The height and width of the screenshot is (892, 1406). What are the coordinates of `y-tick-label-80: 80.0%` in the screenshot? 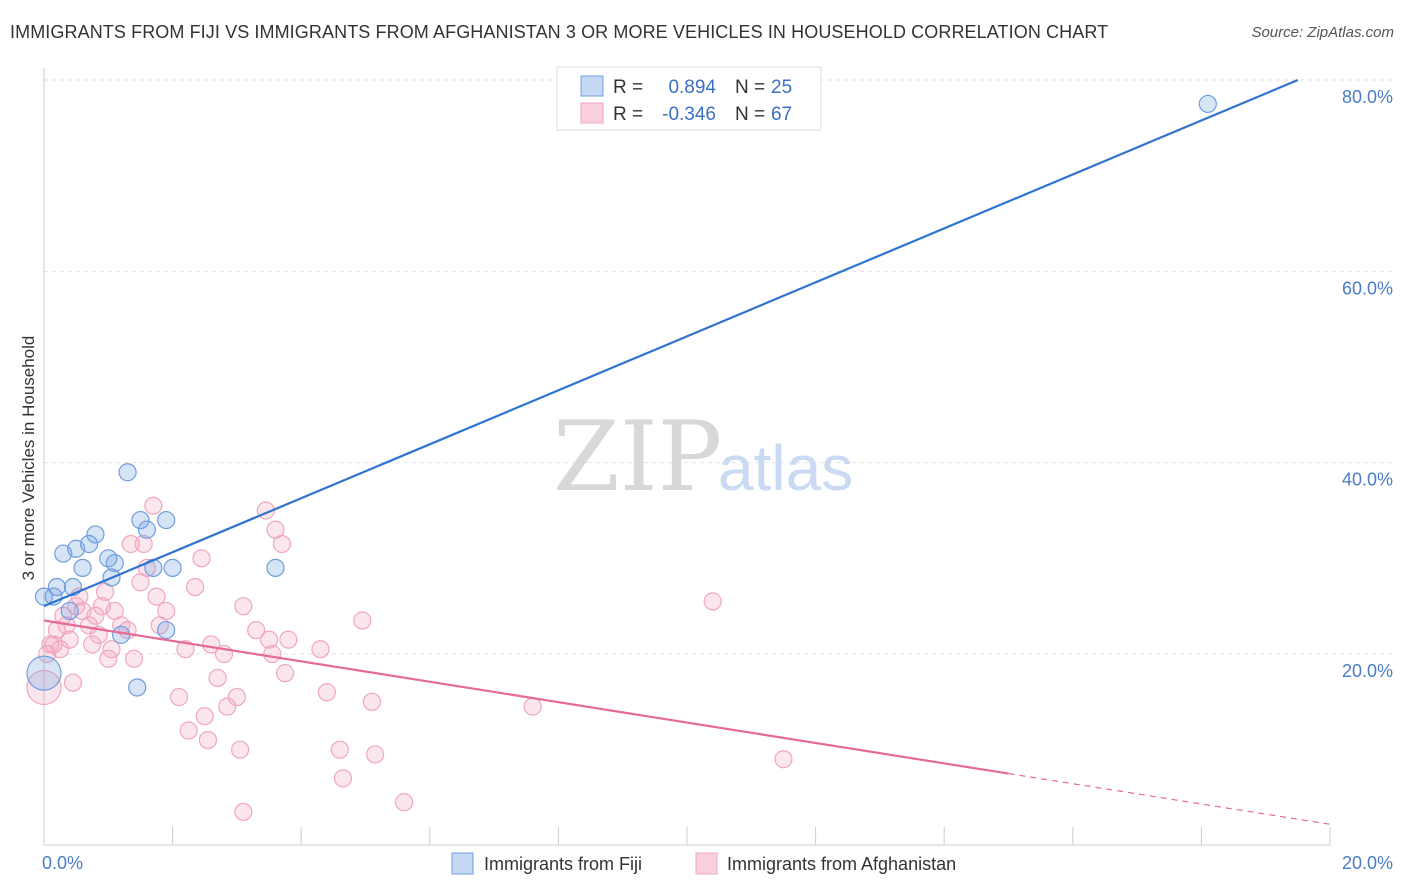 It's located at (1367, 97).